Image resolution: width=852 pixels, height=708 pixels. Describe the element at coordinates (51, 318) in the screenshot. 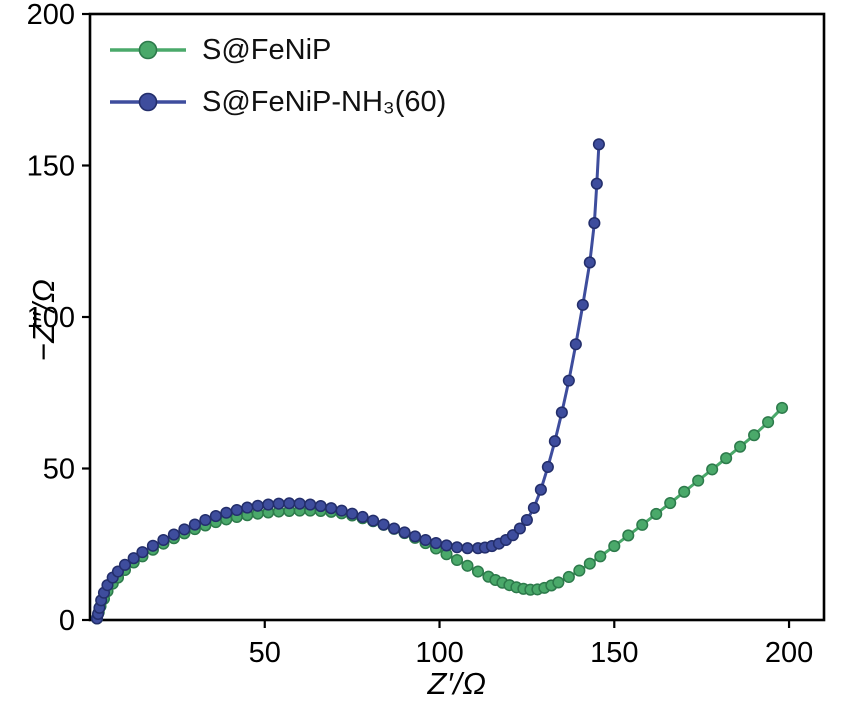

I see `y-tick-label: 100` at that location.